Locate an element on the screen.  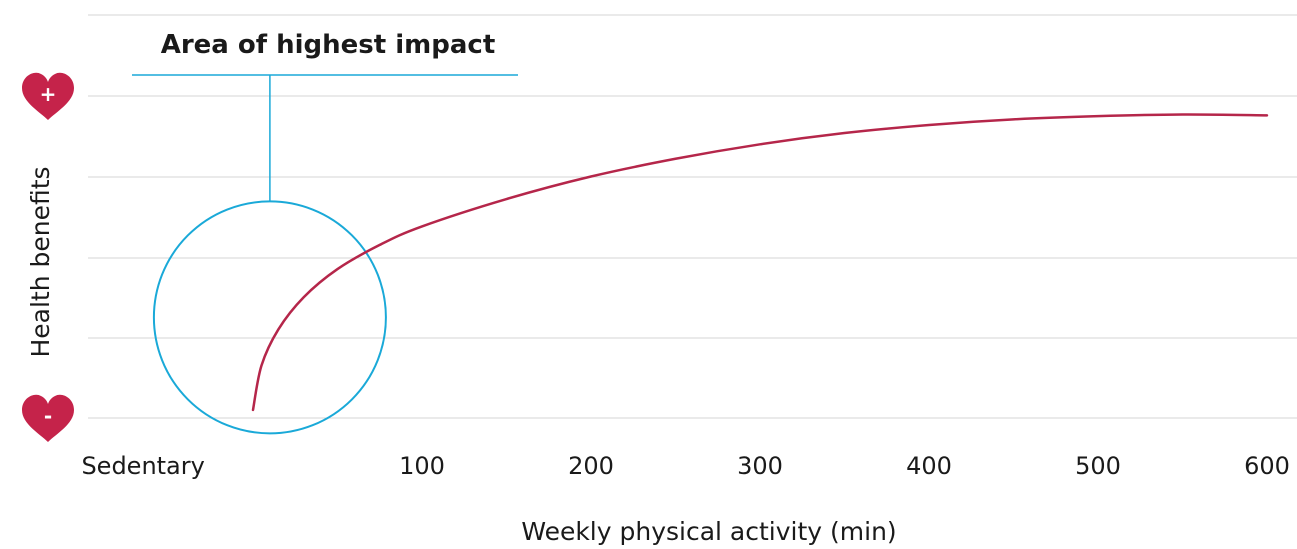
annotation-circle is located at coordinates (269, 317).